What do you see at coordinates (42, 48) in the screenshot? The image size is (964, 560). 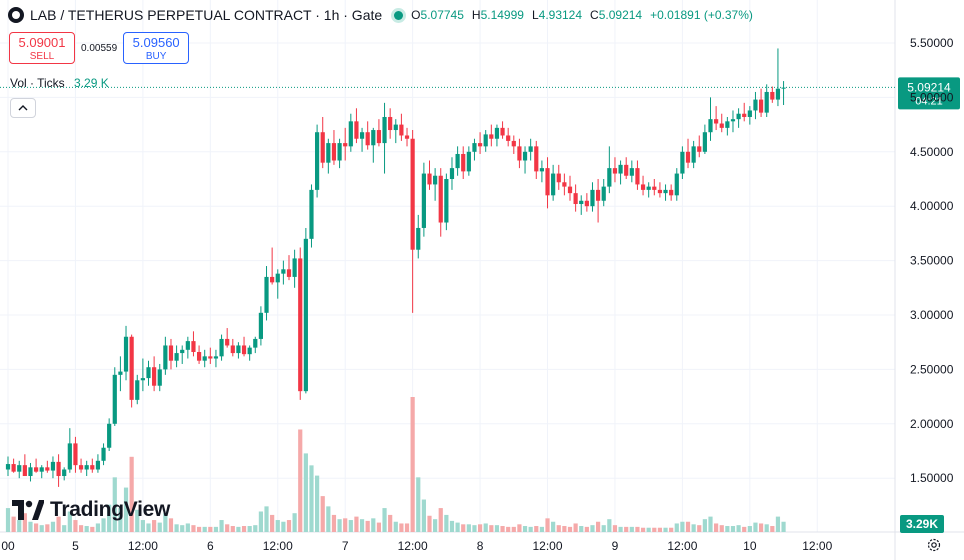 I see `sell-button: 5.09001 SELL` at bounding box center [42, 48].